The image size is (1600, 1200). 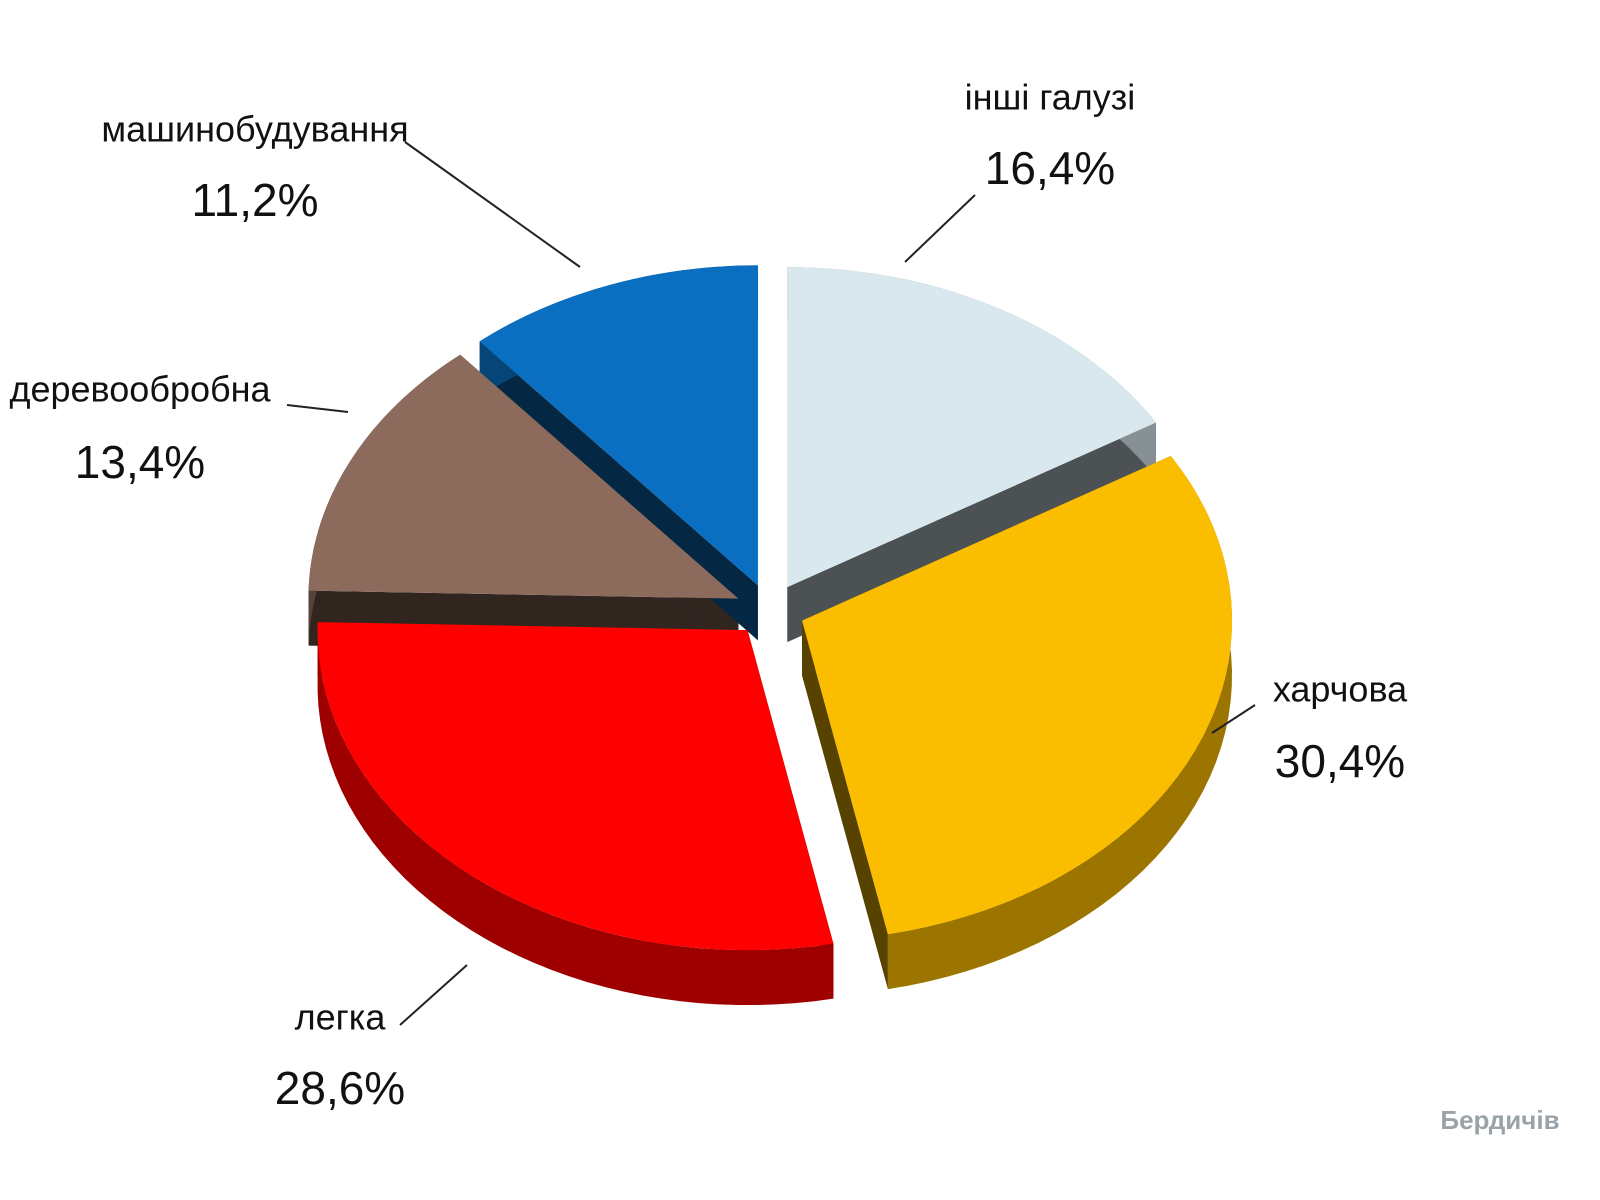 What do you see at coordinates (254, 200) in the screenshot?
I see `slice-value-label: 11,2%` at bounding box center [254, 200].